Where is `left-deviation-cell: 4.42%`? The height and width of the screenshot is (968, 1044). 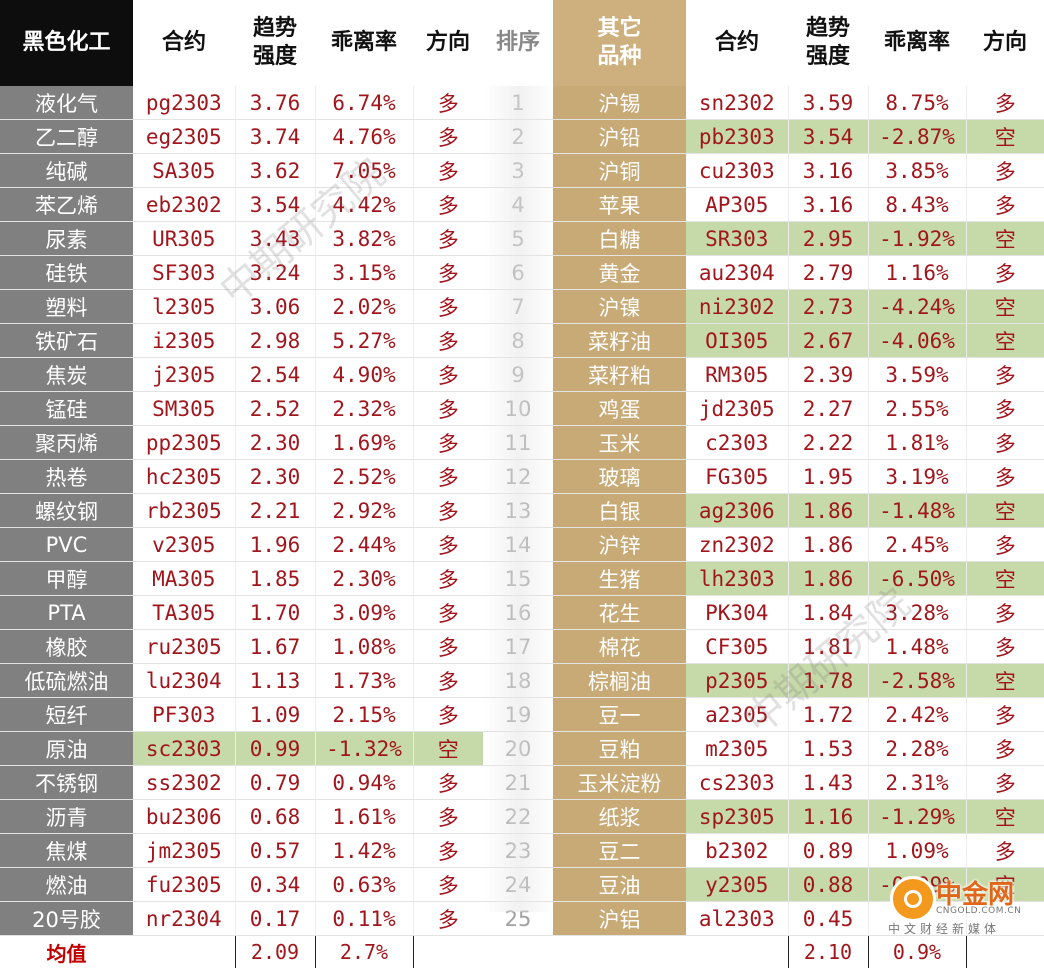 left-deviation-cell: 4.42% is located at coordinates (364, 205).